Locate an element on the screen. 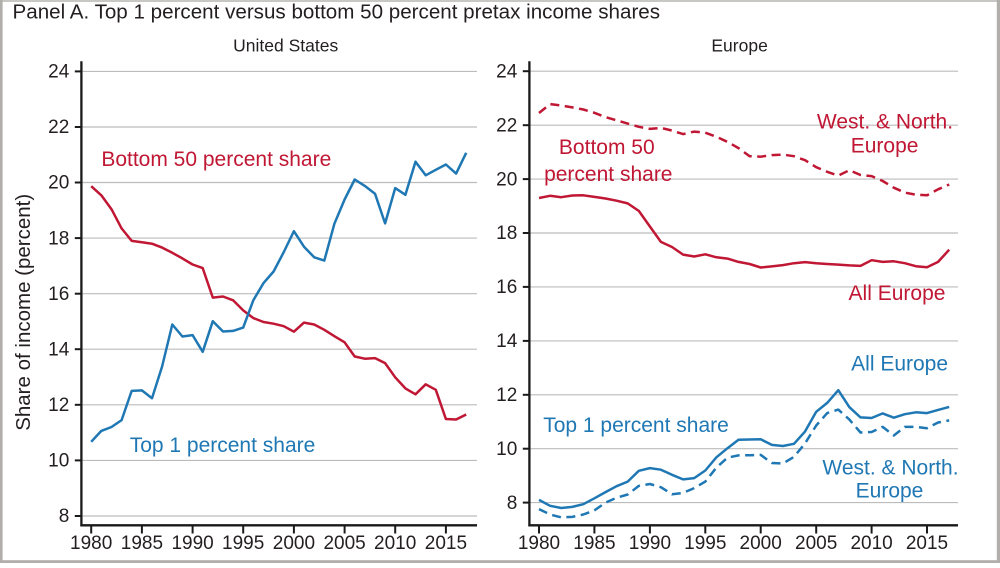  svg-text: Bottom 50 percent share is located at coordinates (216, 159).